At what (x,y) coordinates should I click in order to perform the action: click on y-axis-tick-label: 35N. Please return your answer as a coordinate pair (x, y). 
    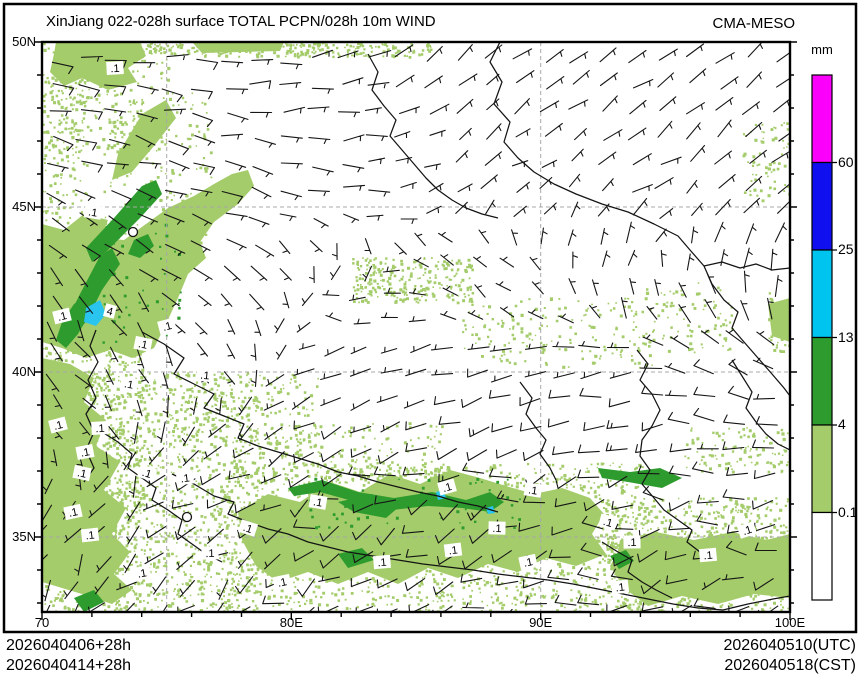
    Looking at the image, I should click on (24, 536).